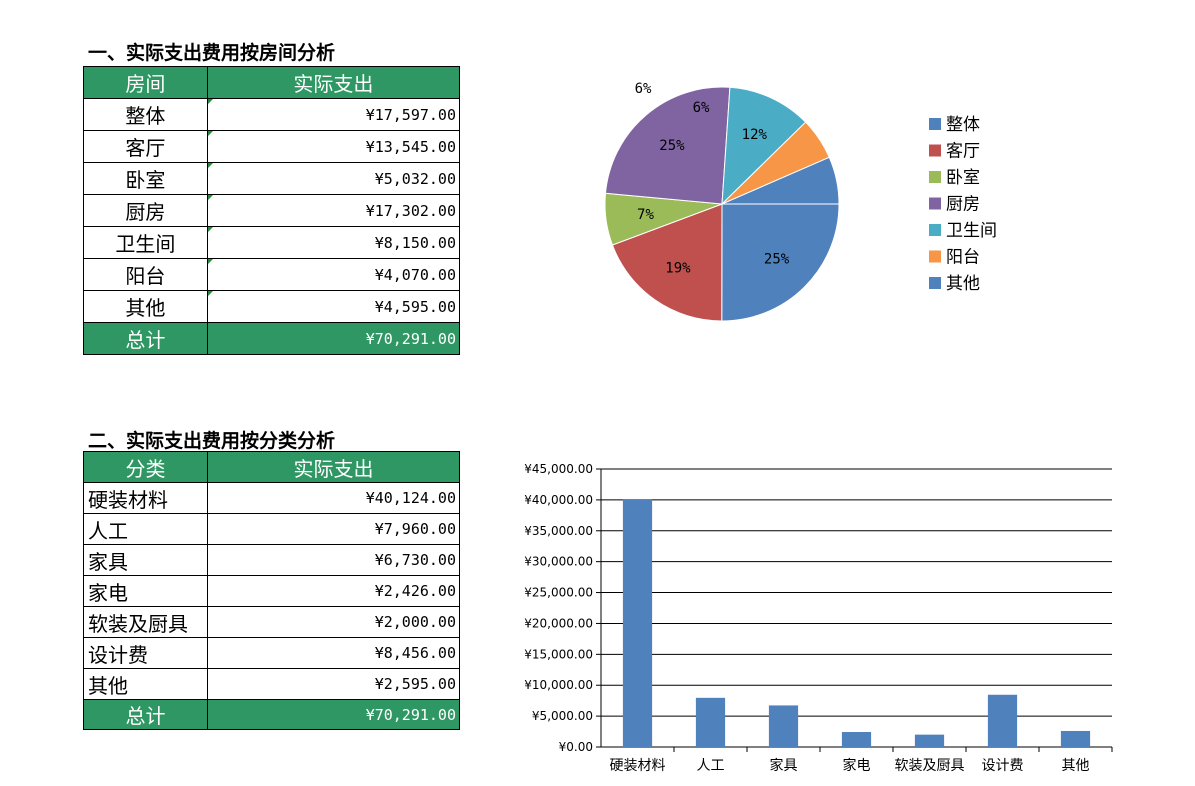 The height and width of the screenshot is (786, 1195). Describe the element at coordinates (963, 125) in the screenshot. I see `legend-label: 整体` at that location.